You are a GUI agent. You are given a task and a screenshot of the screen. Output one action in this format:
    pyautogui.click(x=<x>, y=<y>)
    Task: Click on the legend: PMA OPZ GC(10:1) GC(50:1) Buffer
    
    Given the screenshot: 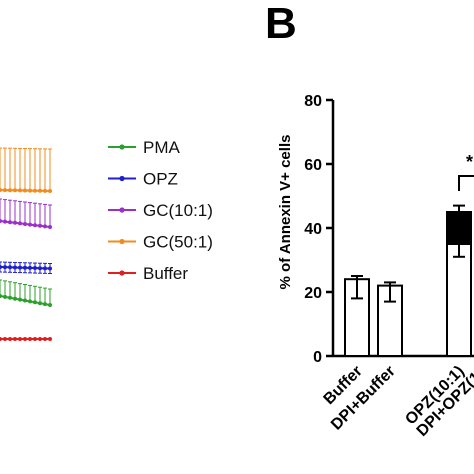 What is the action you would take?
    pyautogui.click(x=160, y=210)
    